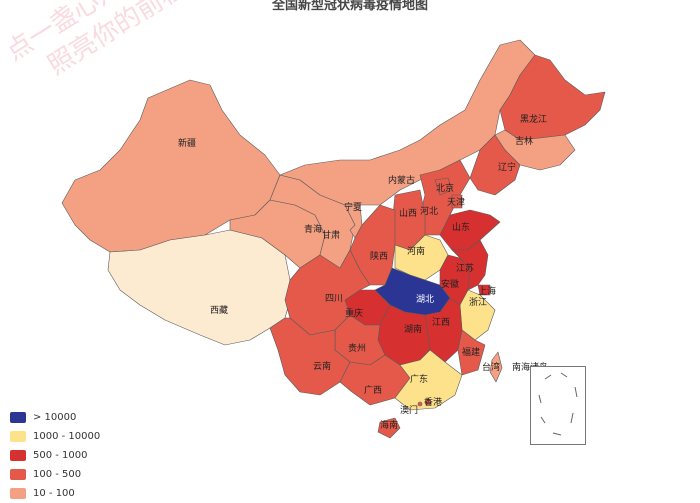  I want to click on province-liaoning, so click(495, 165).